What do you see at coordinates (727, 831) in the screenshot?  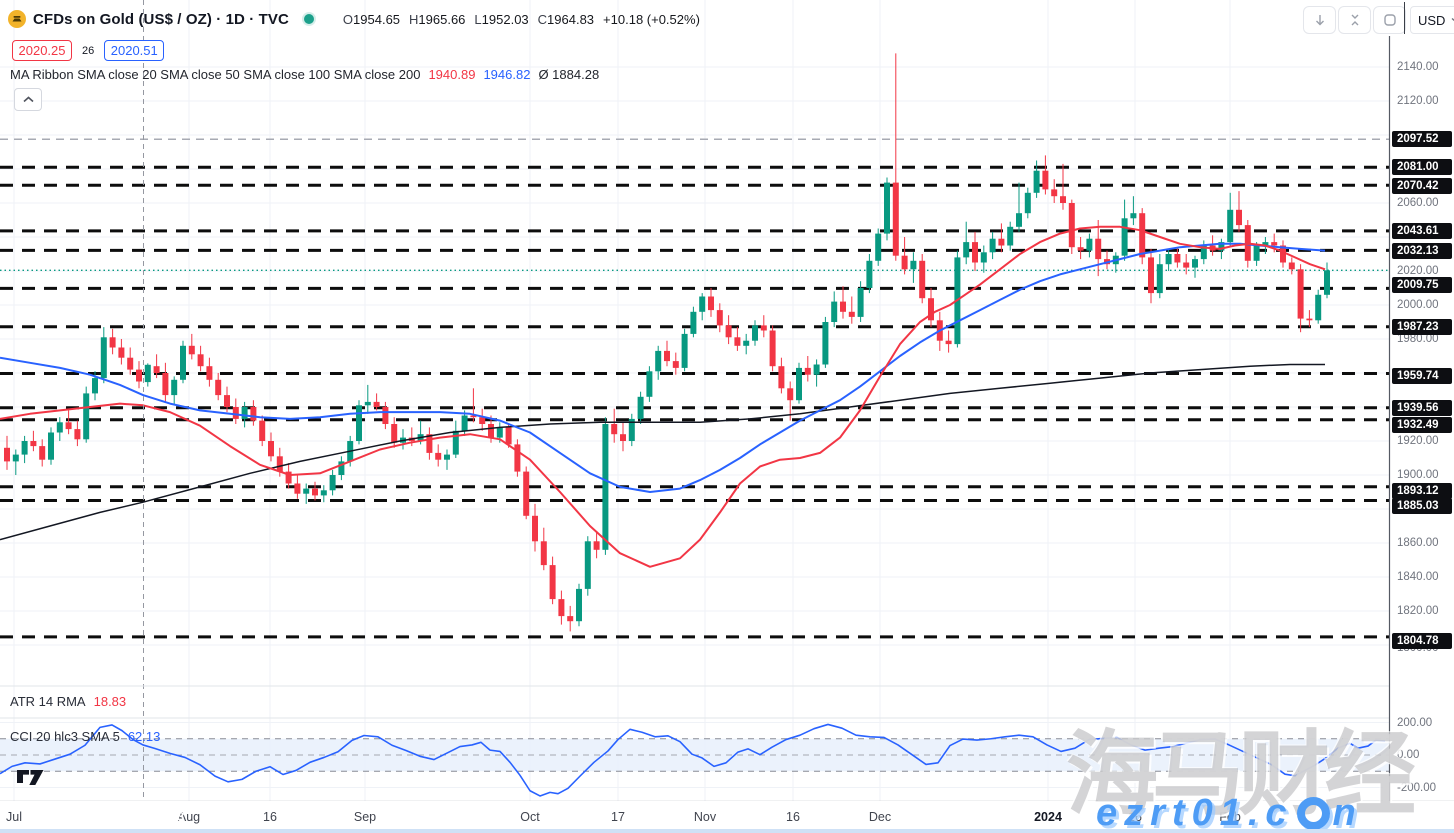 I see `watermark-underline` at bounding box center [727, 831].